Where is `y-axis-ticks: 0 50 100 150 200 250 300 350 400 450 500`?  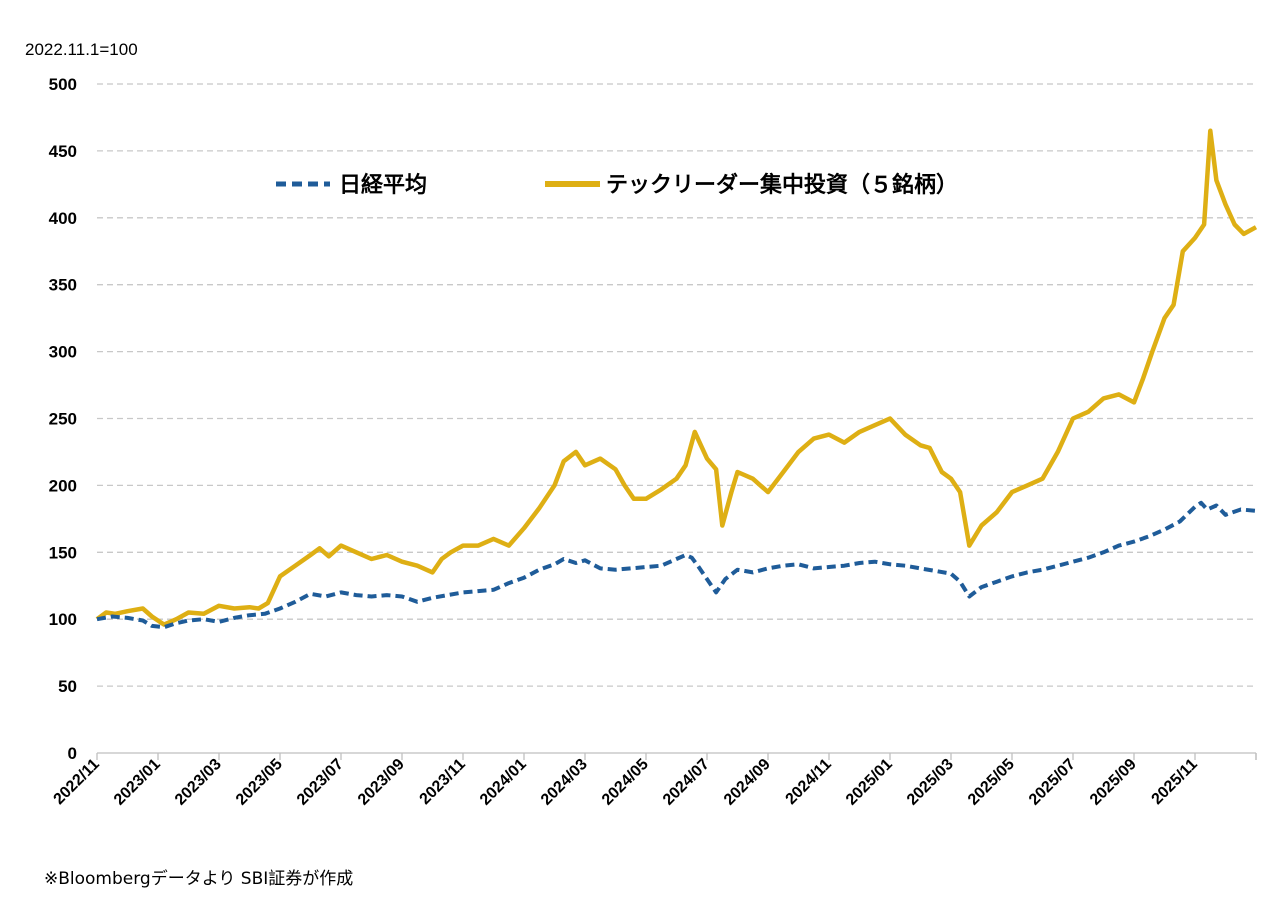
y-axis-ticks: 0 50 100 150 200 250 300 350 400 450 500 is located at coordinates (63, 419).